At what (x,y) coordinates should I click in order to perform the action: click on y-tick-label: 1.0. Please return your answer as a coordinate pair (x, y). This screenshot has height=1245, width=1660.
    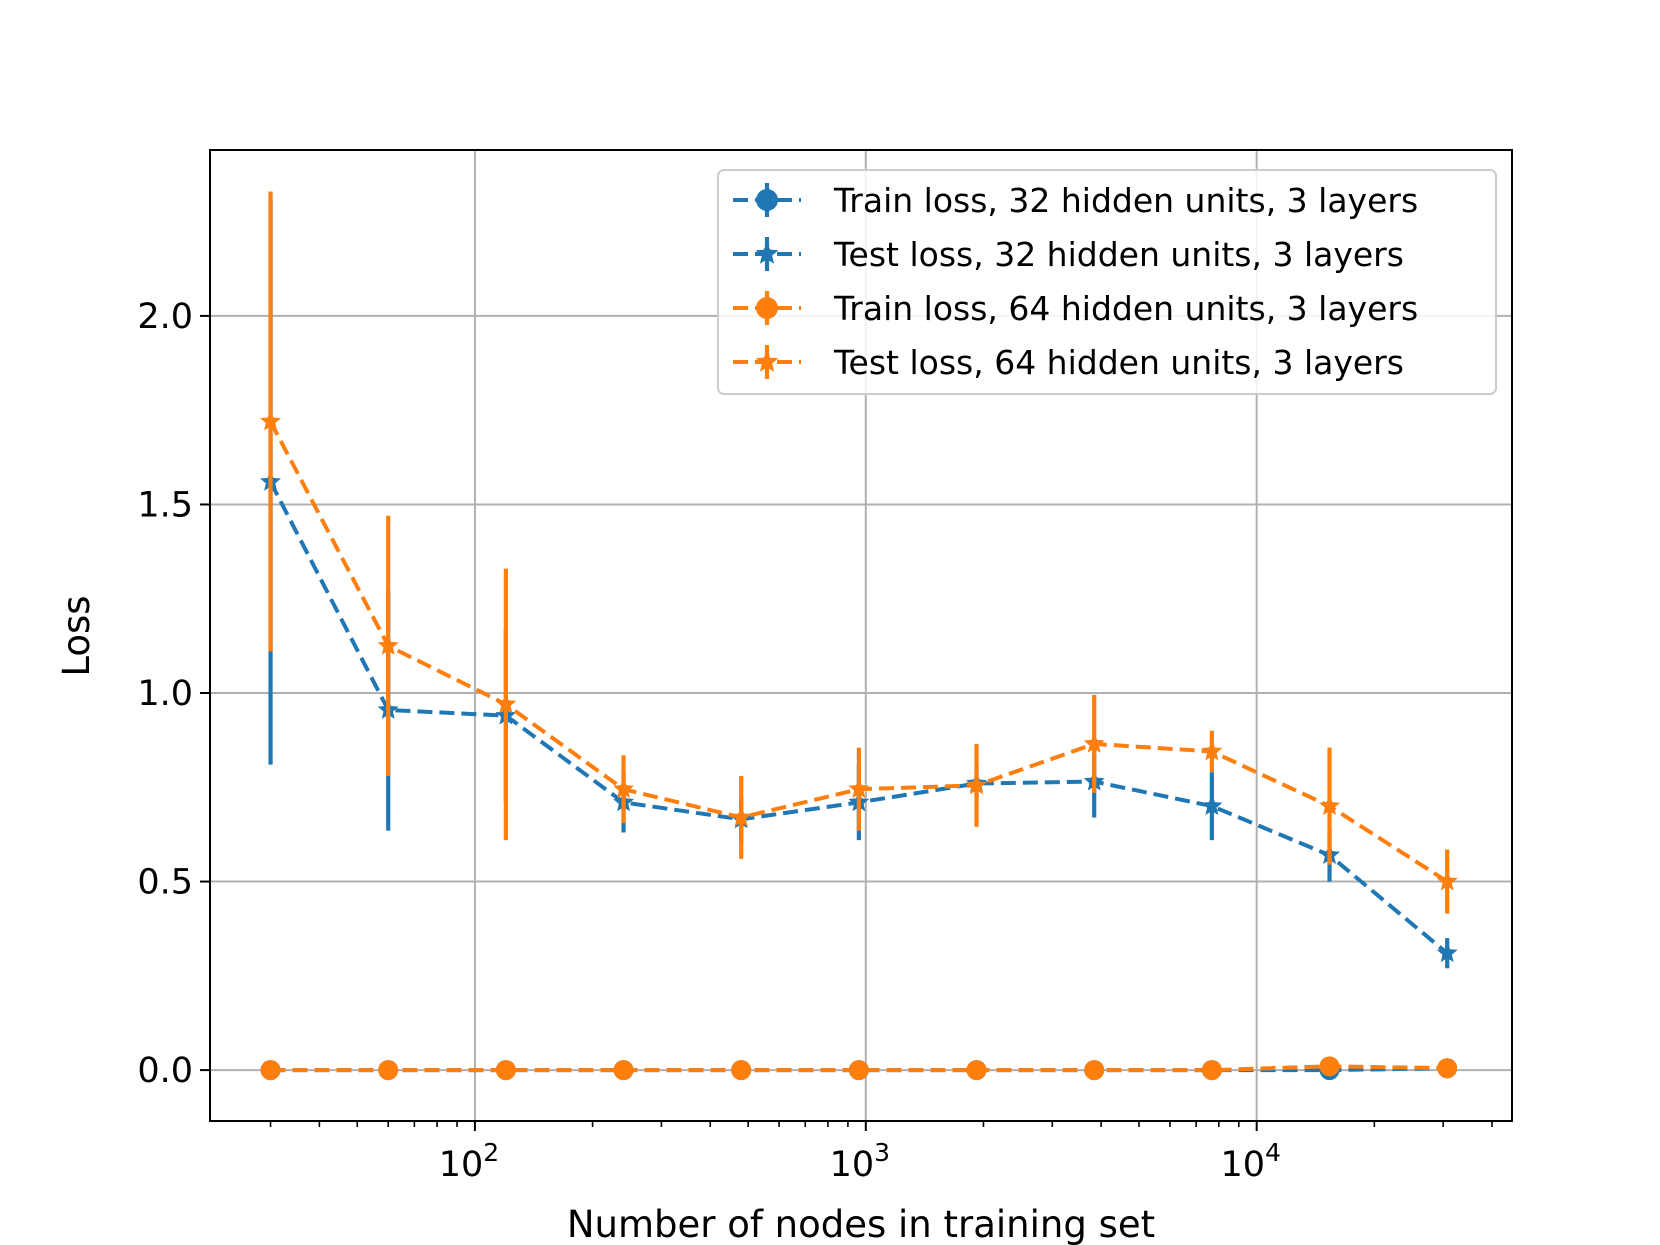
    Looking at the image, I should click on (165, 694).